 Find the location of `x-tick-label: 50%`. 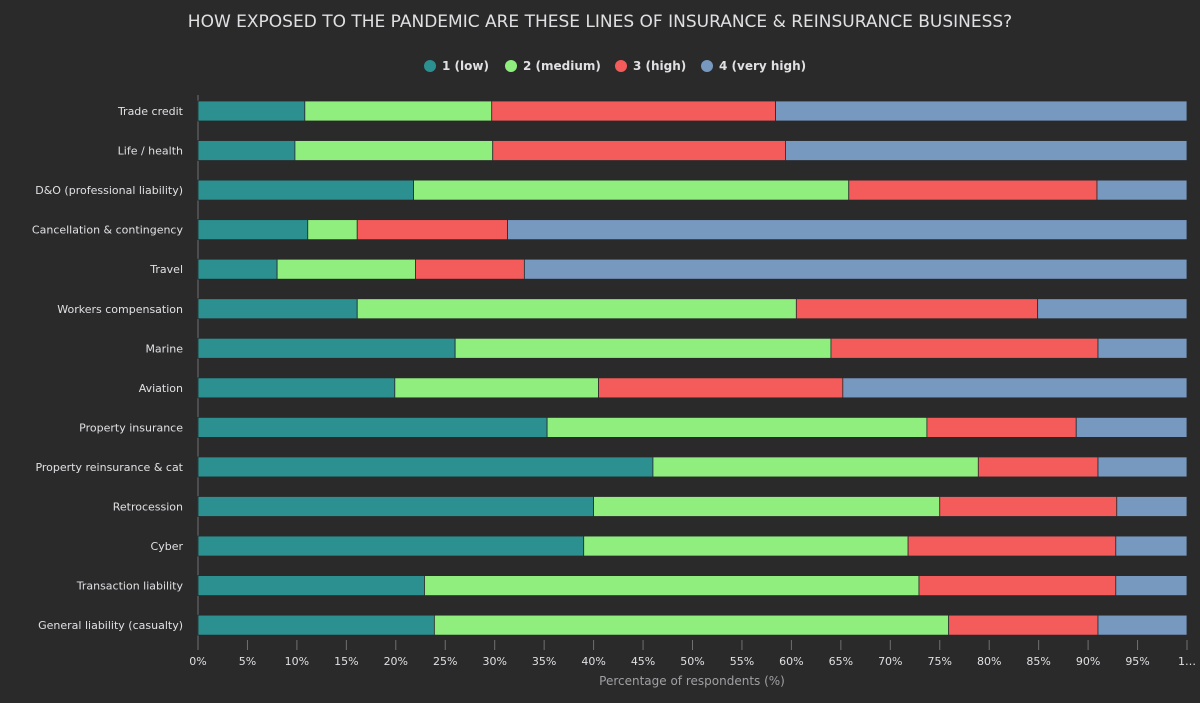

x-tick-label: 50% is located at coordinates (692, 661).